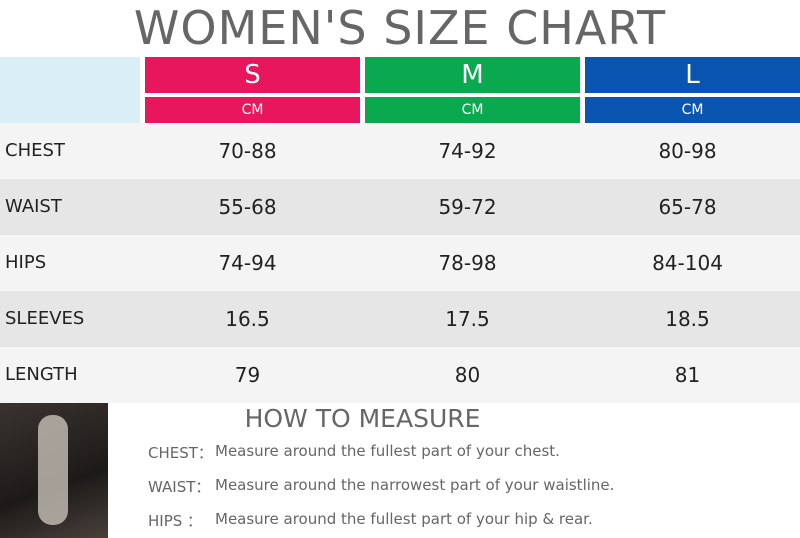 The width and height of the screenshot is (800, 538). I want to click on corner-cell, so click(70, 90).